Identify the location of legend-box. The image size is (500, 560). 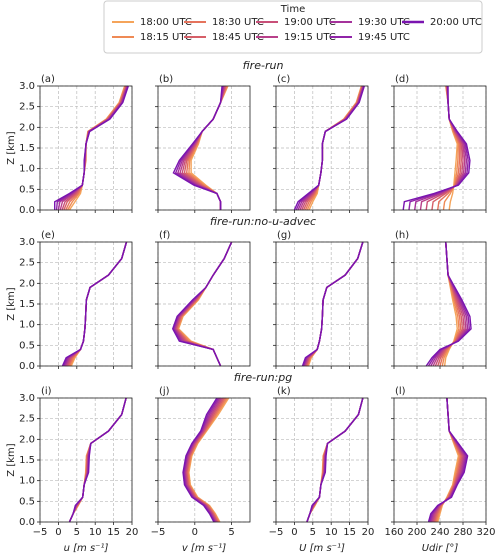
(293, 27).